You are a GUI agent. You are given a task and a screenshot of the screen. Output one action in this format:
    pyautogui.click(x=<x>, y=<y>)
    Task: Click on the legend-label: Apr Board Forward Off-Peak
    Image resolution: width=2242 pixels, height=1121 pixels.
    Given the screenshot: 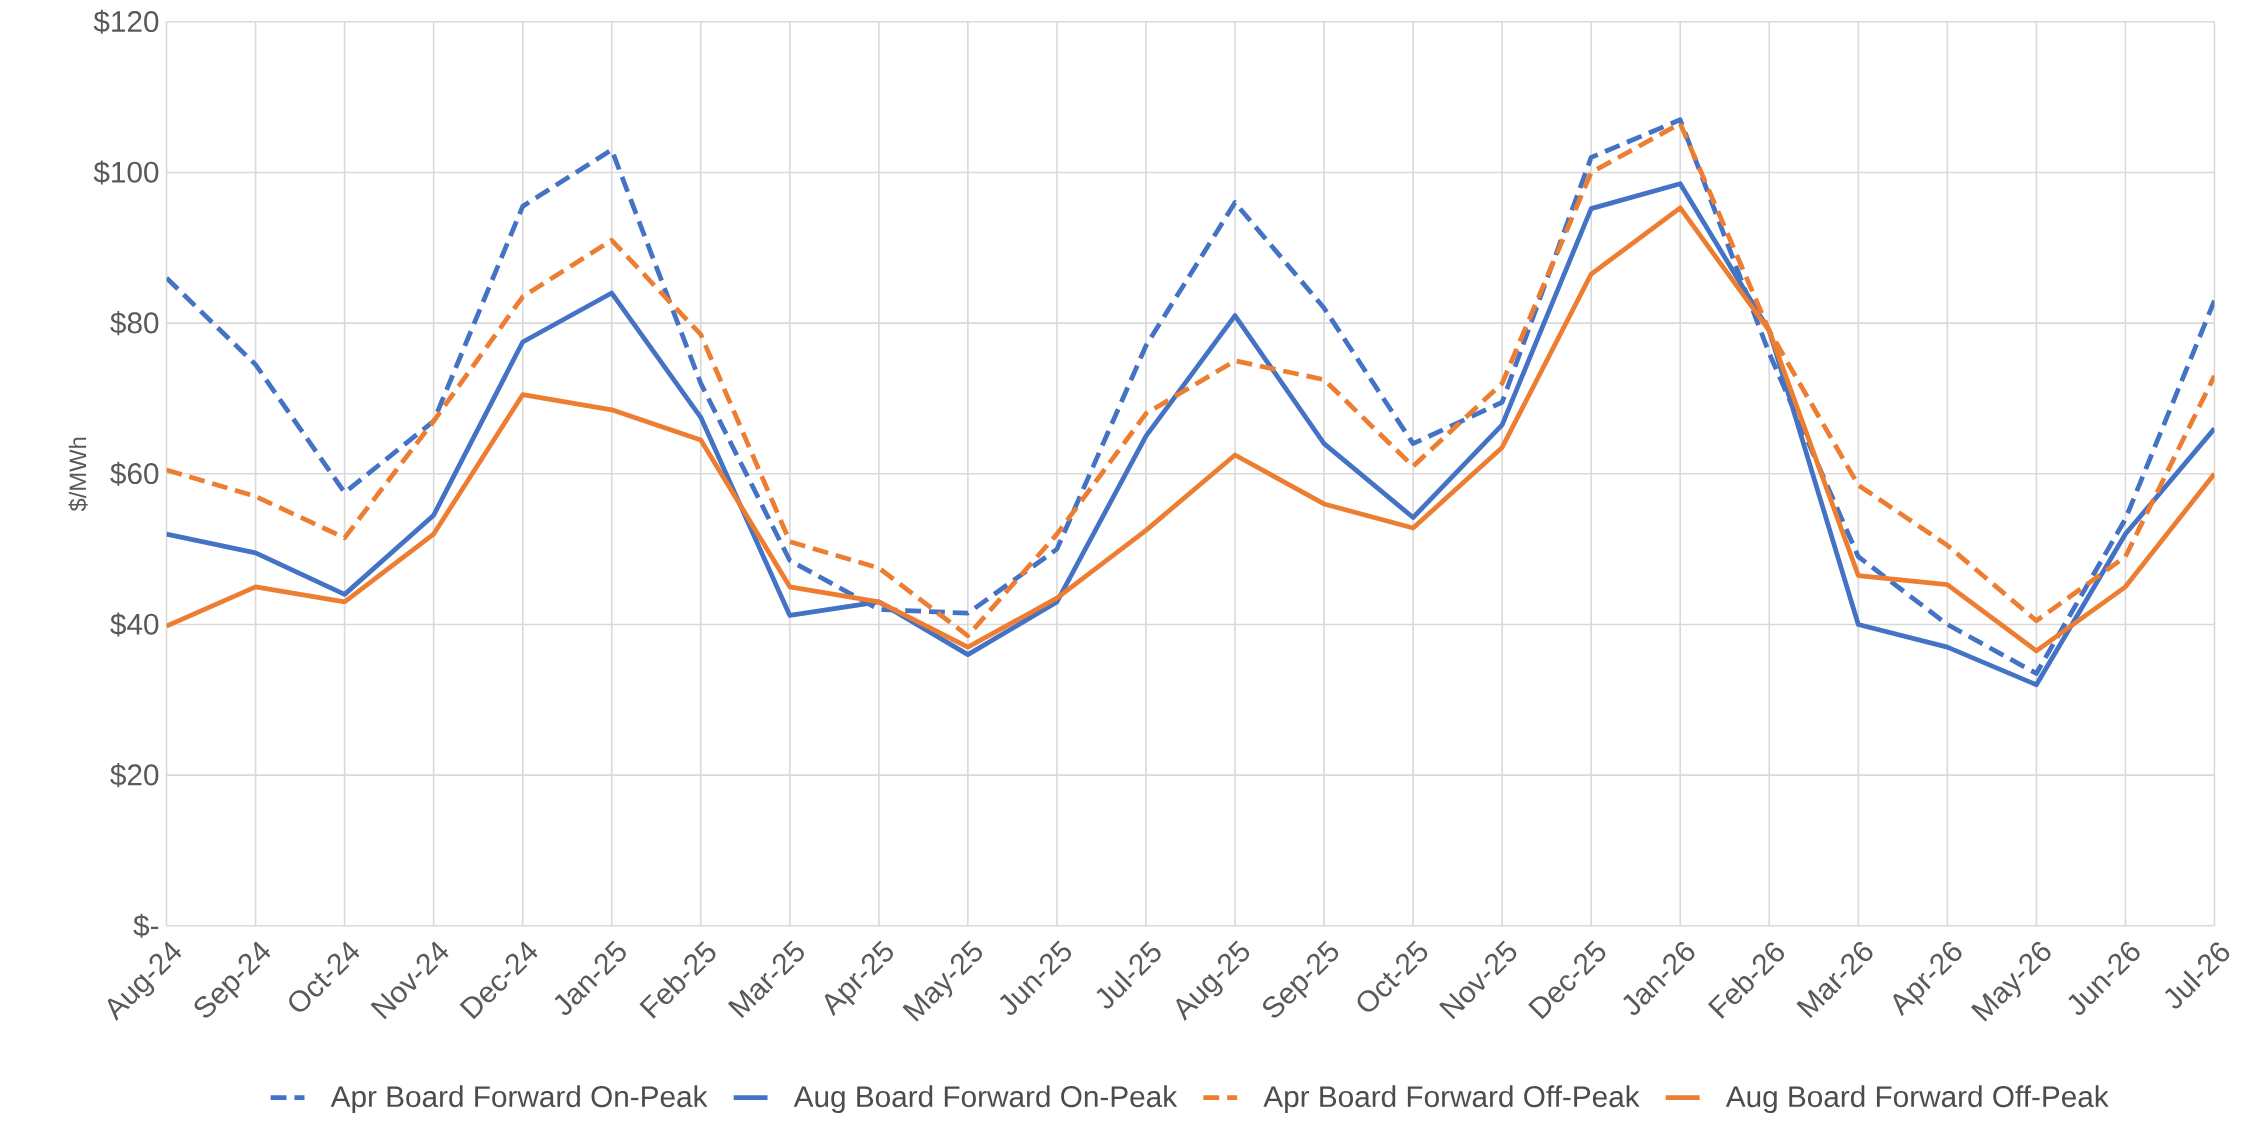 What is the action you would take?
    pyautogui.click(x=1451, y=1099)
    